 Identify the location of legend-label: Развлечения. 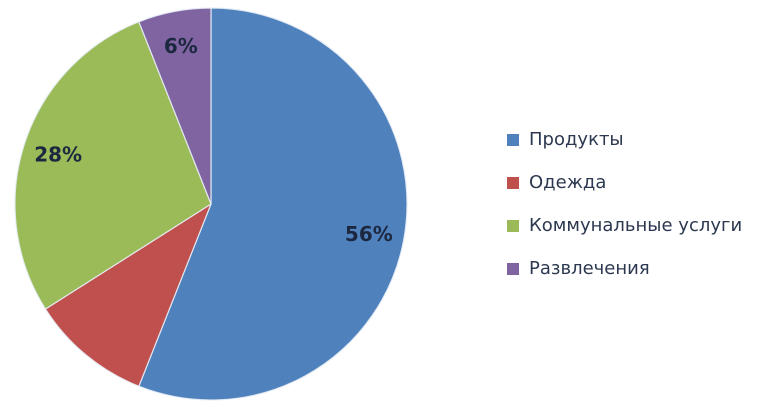
(589, 268).